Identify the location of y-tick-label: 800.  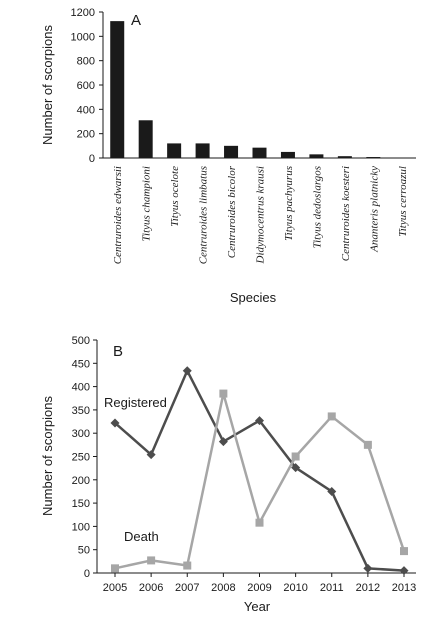
(86, 62).